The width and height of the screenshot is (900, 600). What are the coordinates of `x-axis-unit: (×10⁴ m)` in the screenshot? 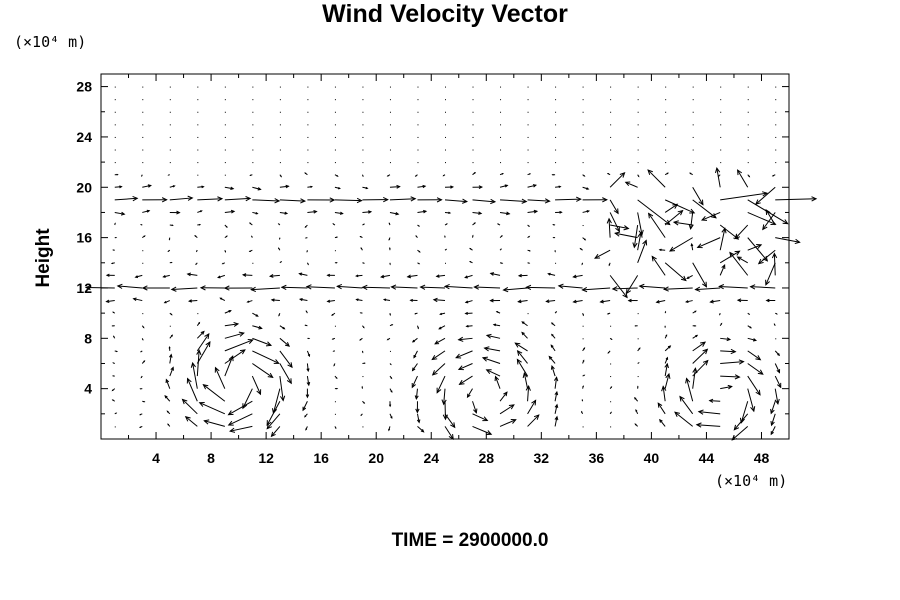 It's located at (751, 481).